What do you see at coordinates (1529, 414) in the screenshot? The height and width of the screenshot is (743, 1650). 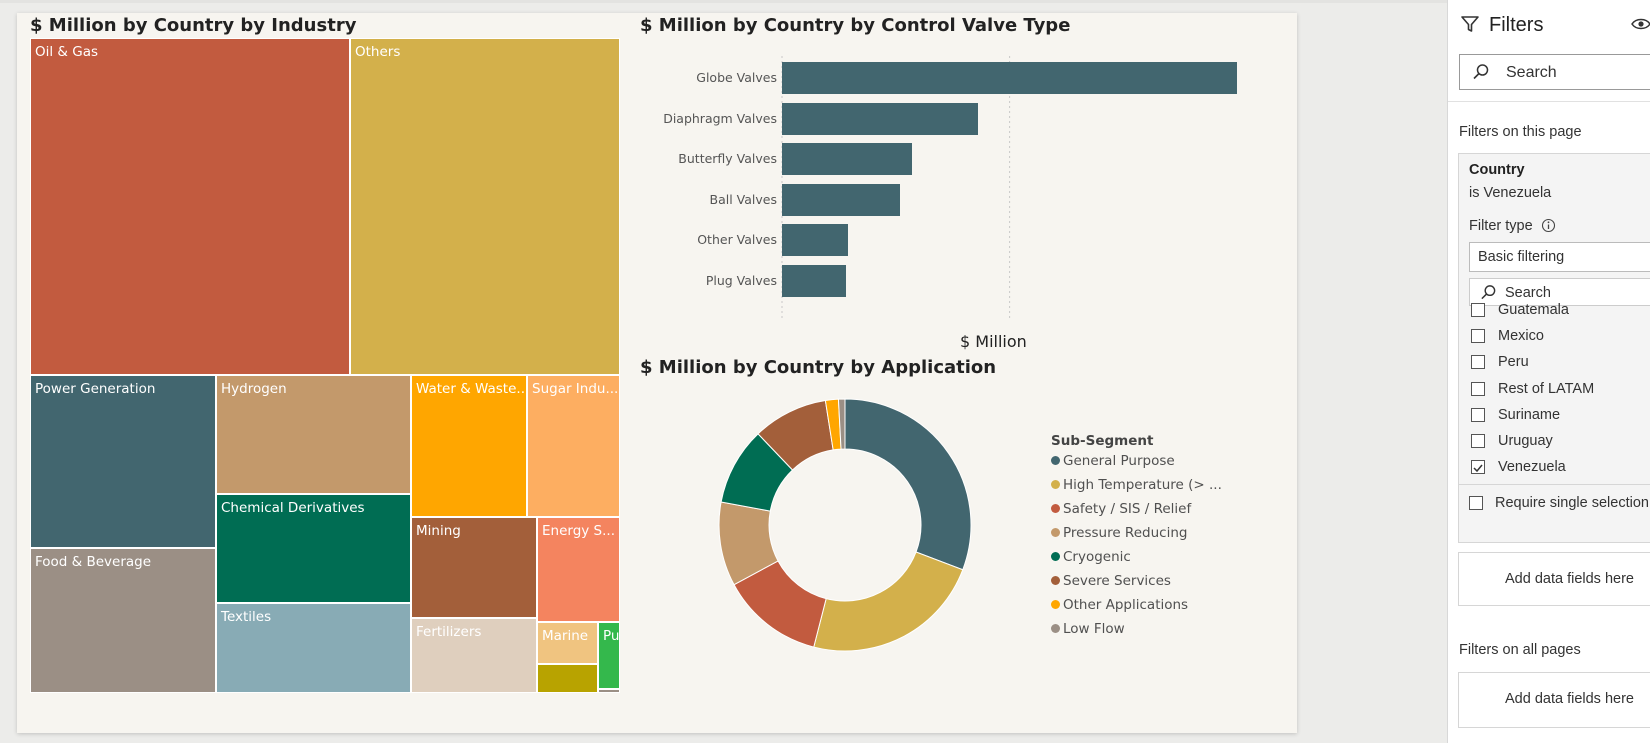 I see `filter-option-label: Suriname` at bounding box center [1529, 414].